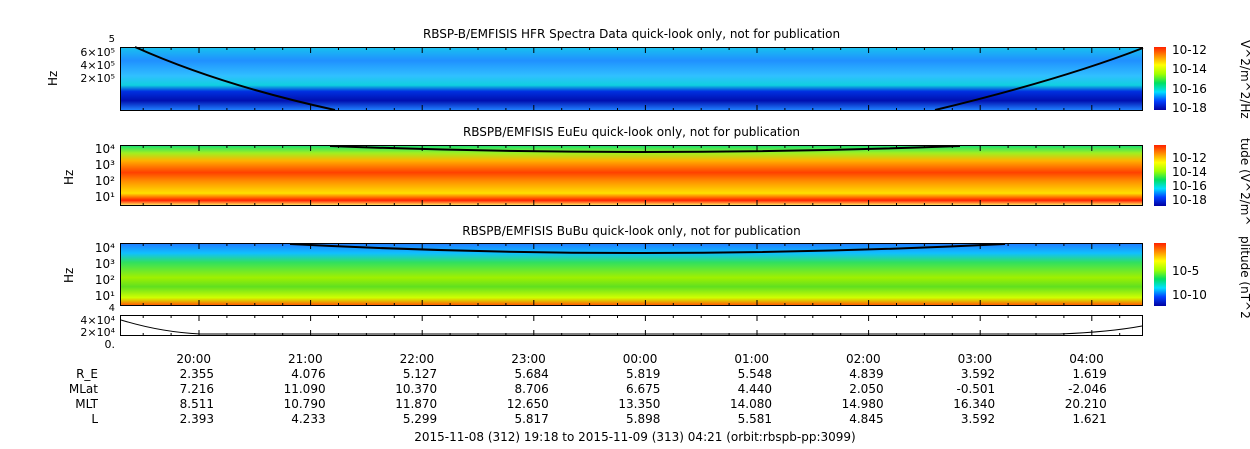 The image size is (1250, 449). What do you see at coordinates (531, 374) in the screenshot?
I see `ephemeris-value: 5.684` at bounding box center [531, 374].